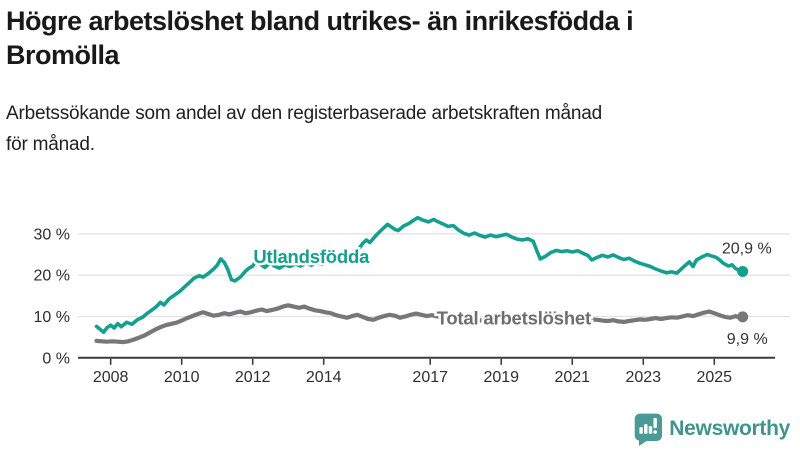 The width and height of the screenshot is (800, 450). Describe the element at coordinates (52, 234) in the screenshot. I see `y-tick-label: 30 %` at that location.